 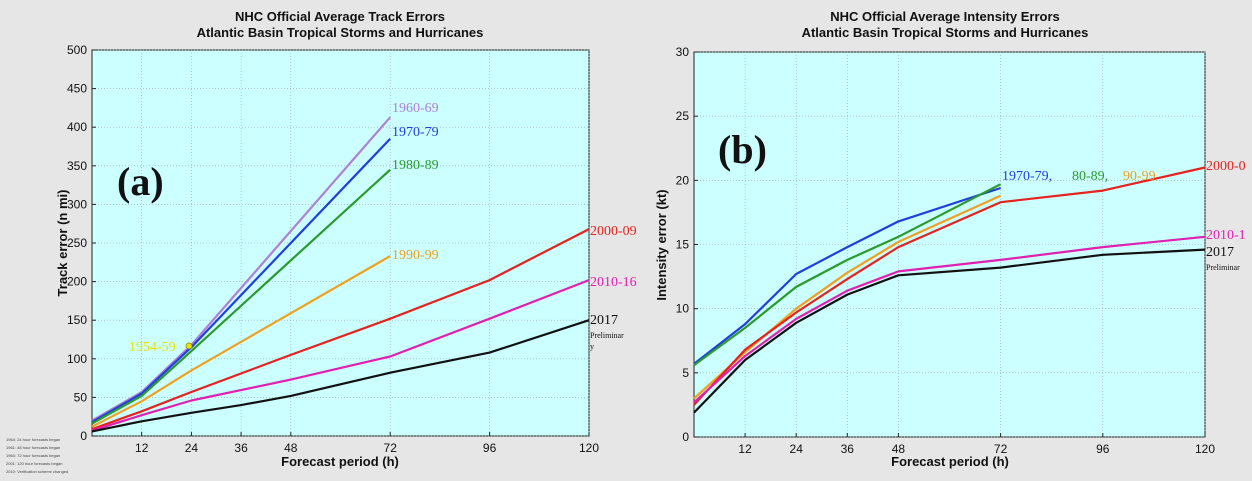 I want to click on chart-b-label-2017: 2017, so click(x=1220, y=252).